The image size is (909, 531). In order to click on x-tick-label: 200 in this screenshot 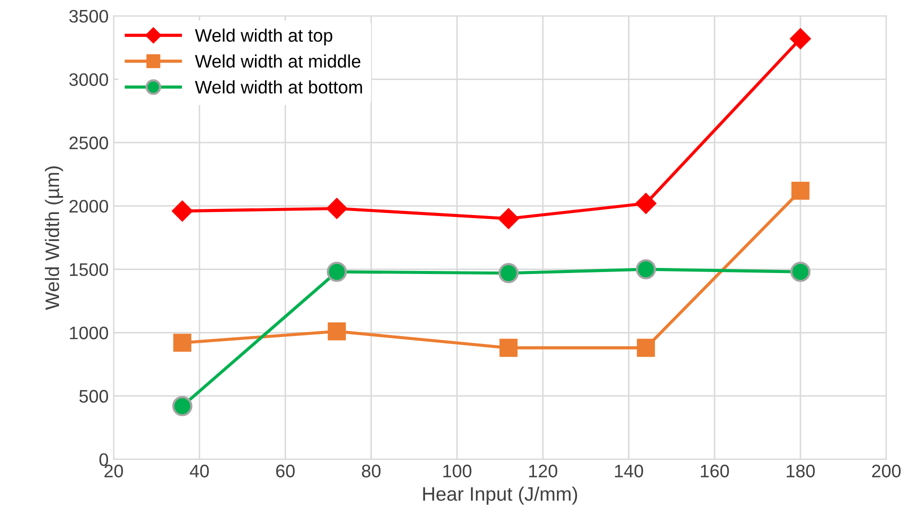, I will do `click(886, 471)`.